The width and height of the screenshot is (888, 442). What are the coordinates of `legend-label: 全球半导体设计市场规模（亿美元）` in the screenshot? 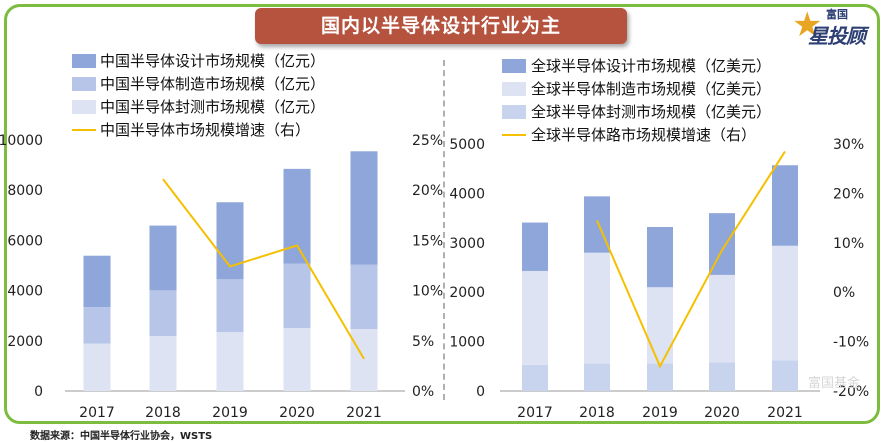 It's located at (651, 66).